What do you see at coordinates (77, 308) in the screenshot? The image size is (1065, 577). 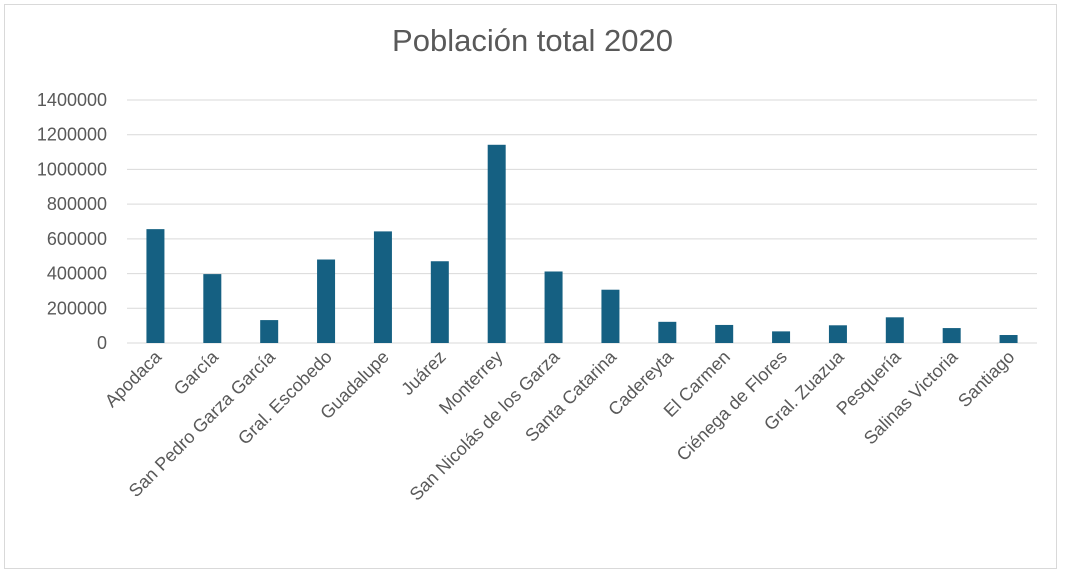 I see `y-tick-label: 200000` at bounding box center [77, 308].